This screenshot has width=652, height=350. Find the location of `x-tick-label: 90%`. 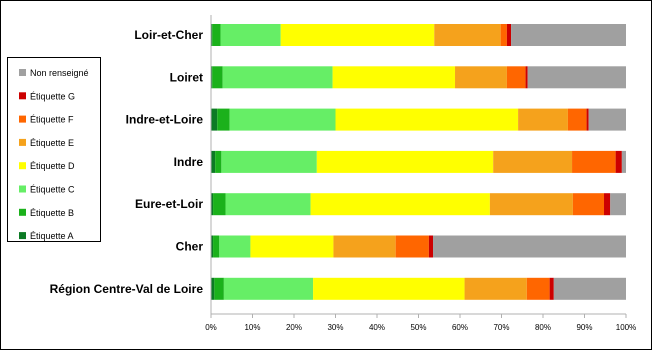

x-tick-label: 90% is located at coordinates (584, 327).